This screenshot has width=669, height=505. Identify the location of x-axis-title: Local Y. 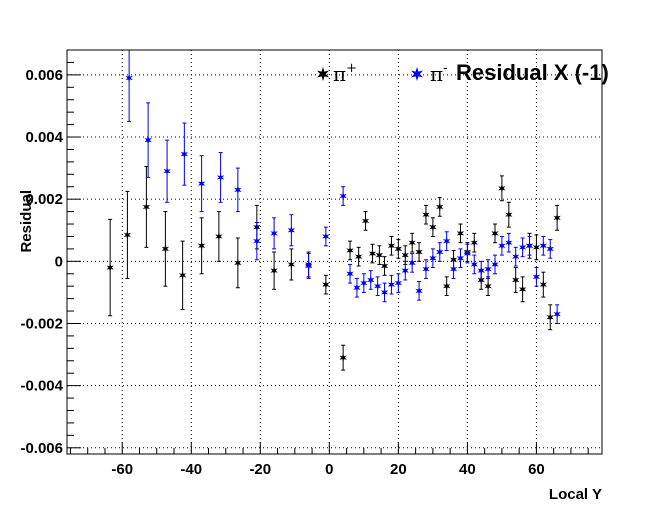
(575, 494).